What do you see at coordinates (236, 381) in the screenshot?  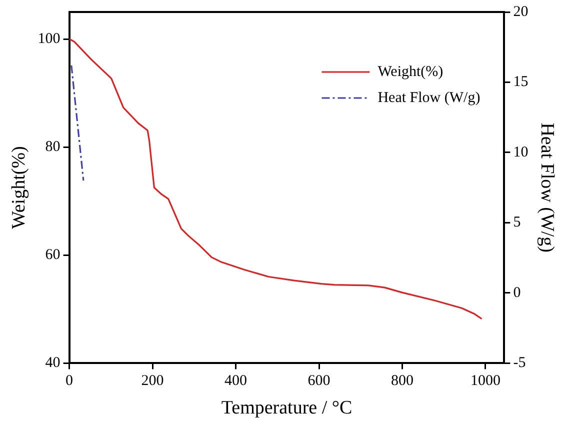 I see `x-tick-label: 400` at bounding box center [236, 381].